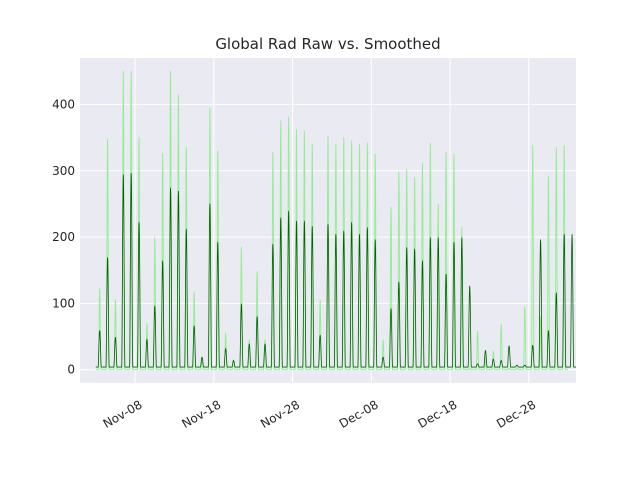 This screenshot has height=484, width=640. What do you see at coordinates (123, 413) in the screenshot?
I see `x-tick-label: Nov-08` at bounding box center [123, 413].